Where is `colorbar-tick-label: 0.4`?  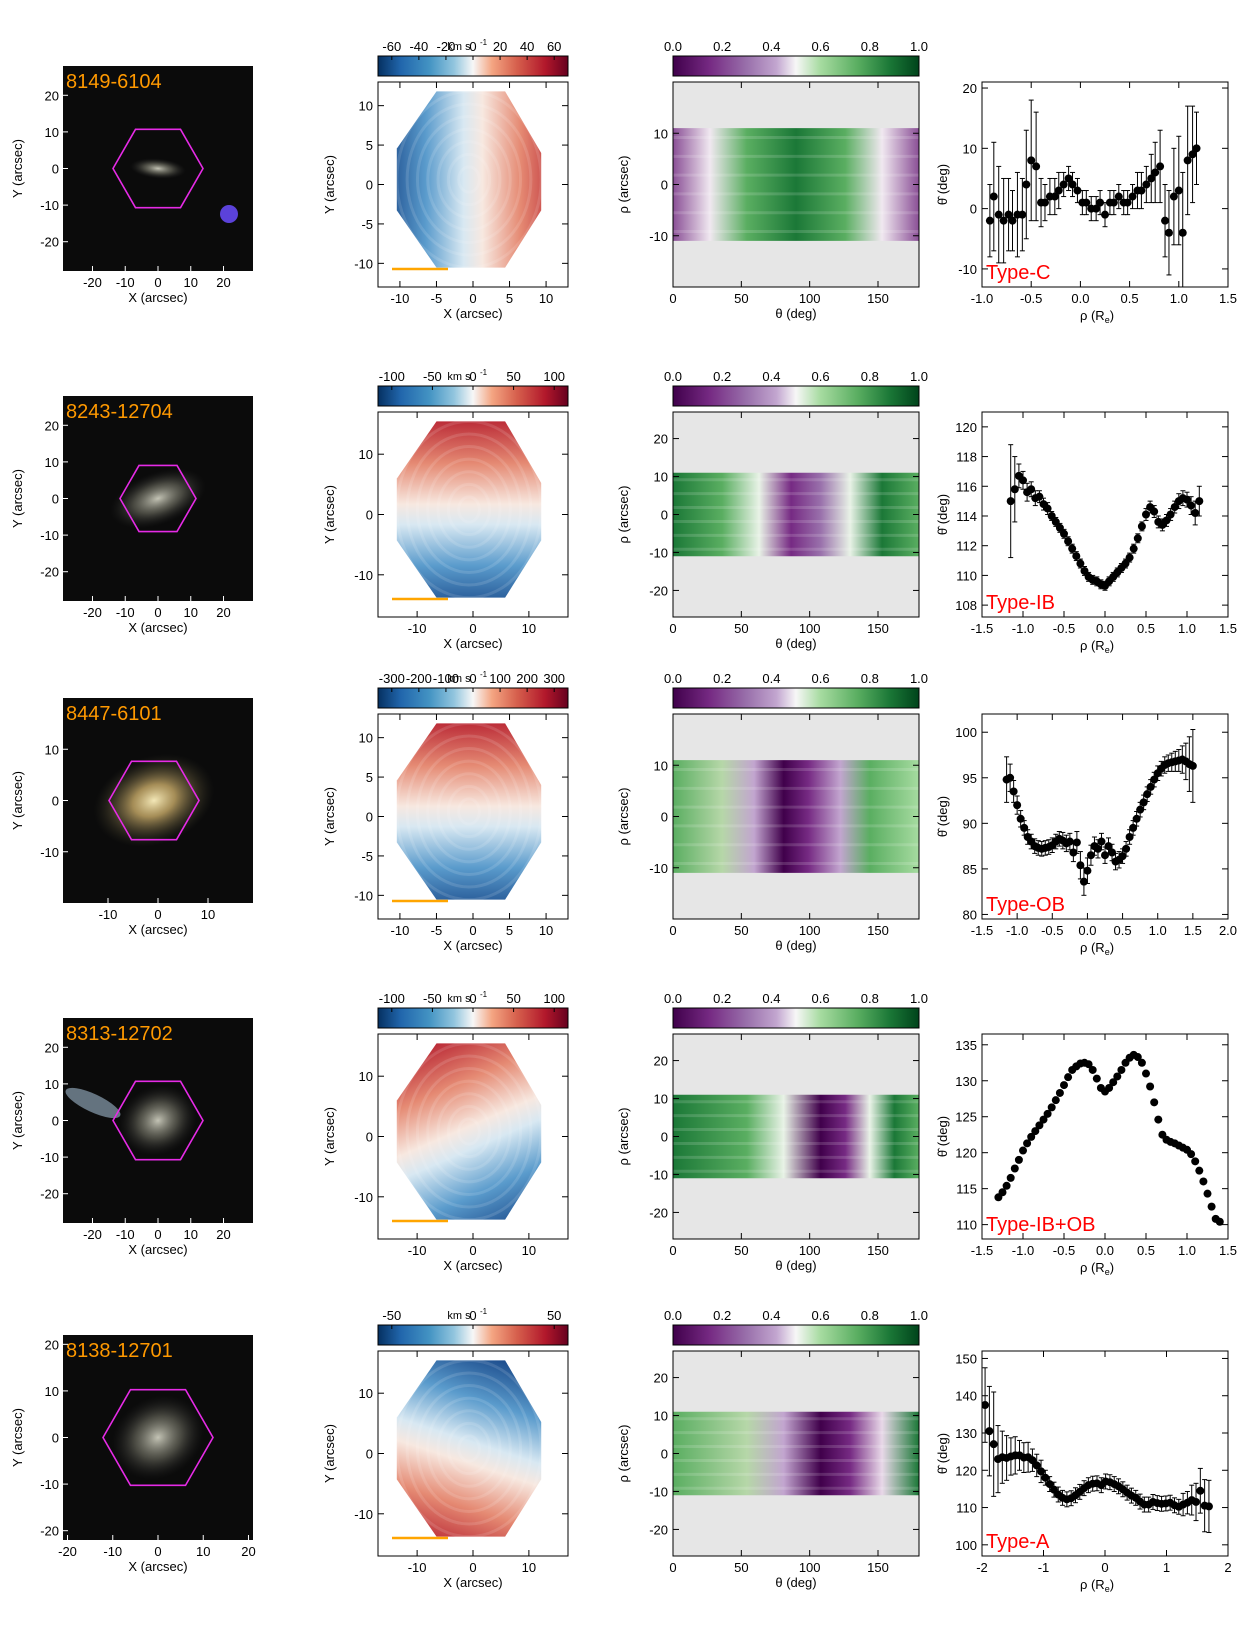
colorbar-tick-label: 0.4 is located at coordinates (771, 678).